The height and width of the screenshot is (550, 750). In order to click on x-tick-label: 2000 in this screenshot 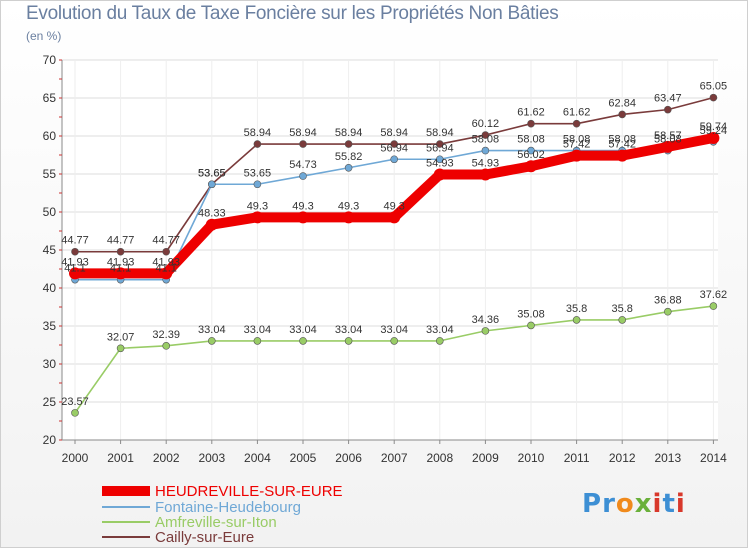, I will do `click(75, 458)`.